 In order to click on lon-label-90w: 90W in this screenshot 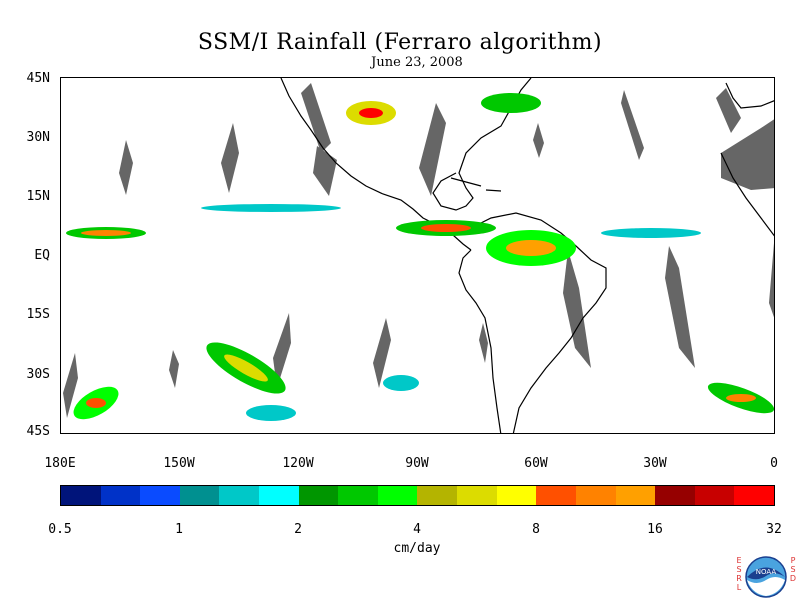, I will do `click(417, 463)`.